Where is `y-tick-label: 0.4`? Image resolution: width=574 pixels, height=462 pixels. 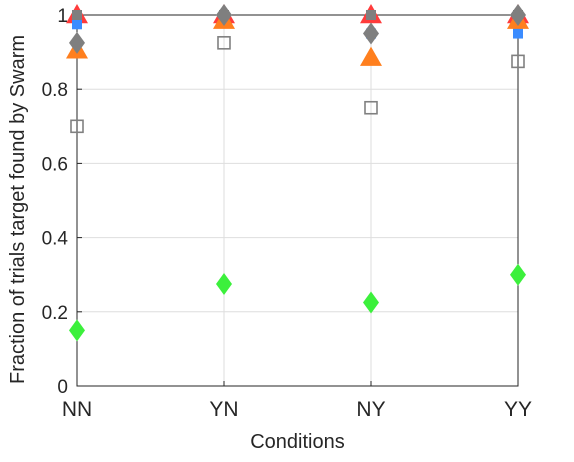
y-tick-label: 0.4 is located at coordinates (55, 239).